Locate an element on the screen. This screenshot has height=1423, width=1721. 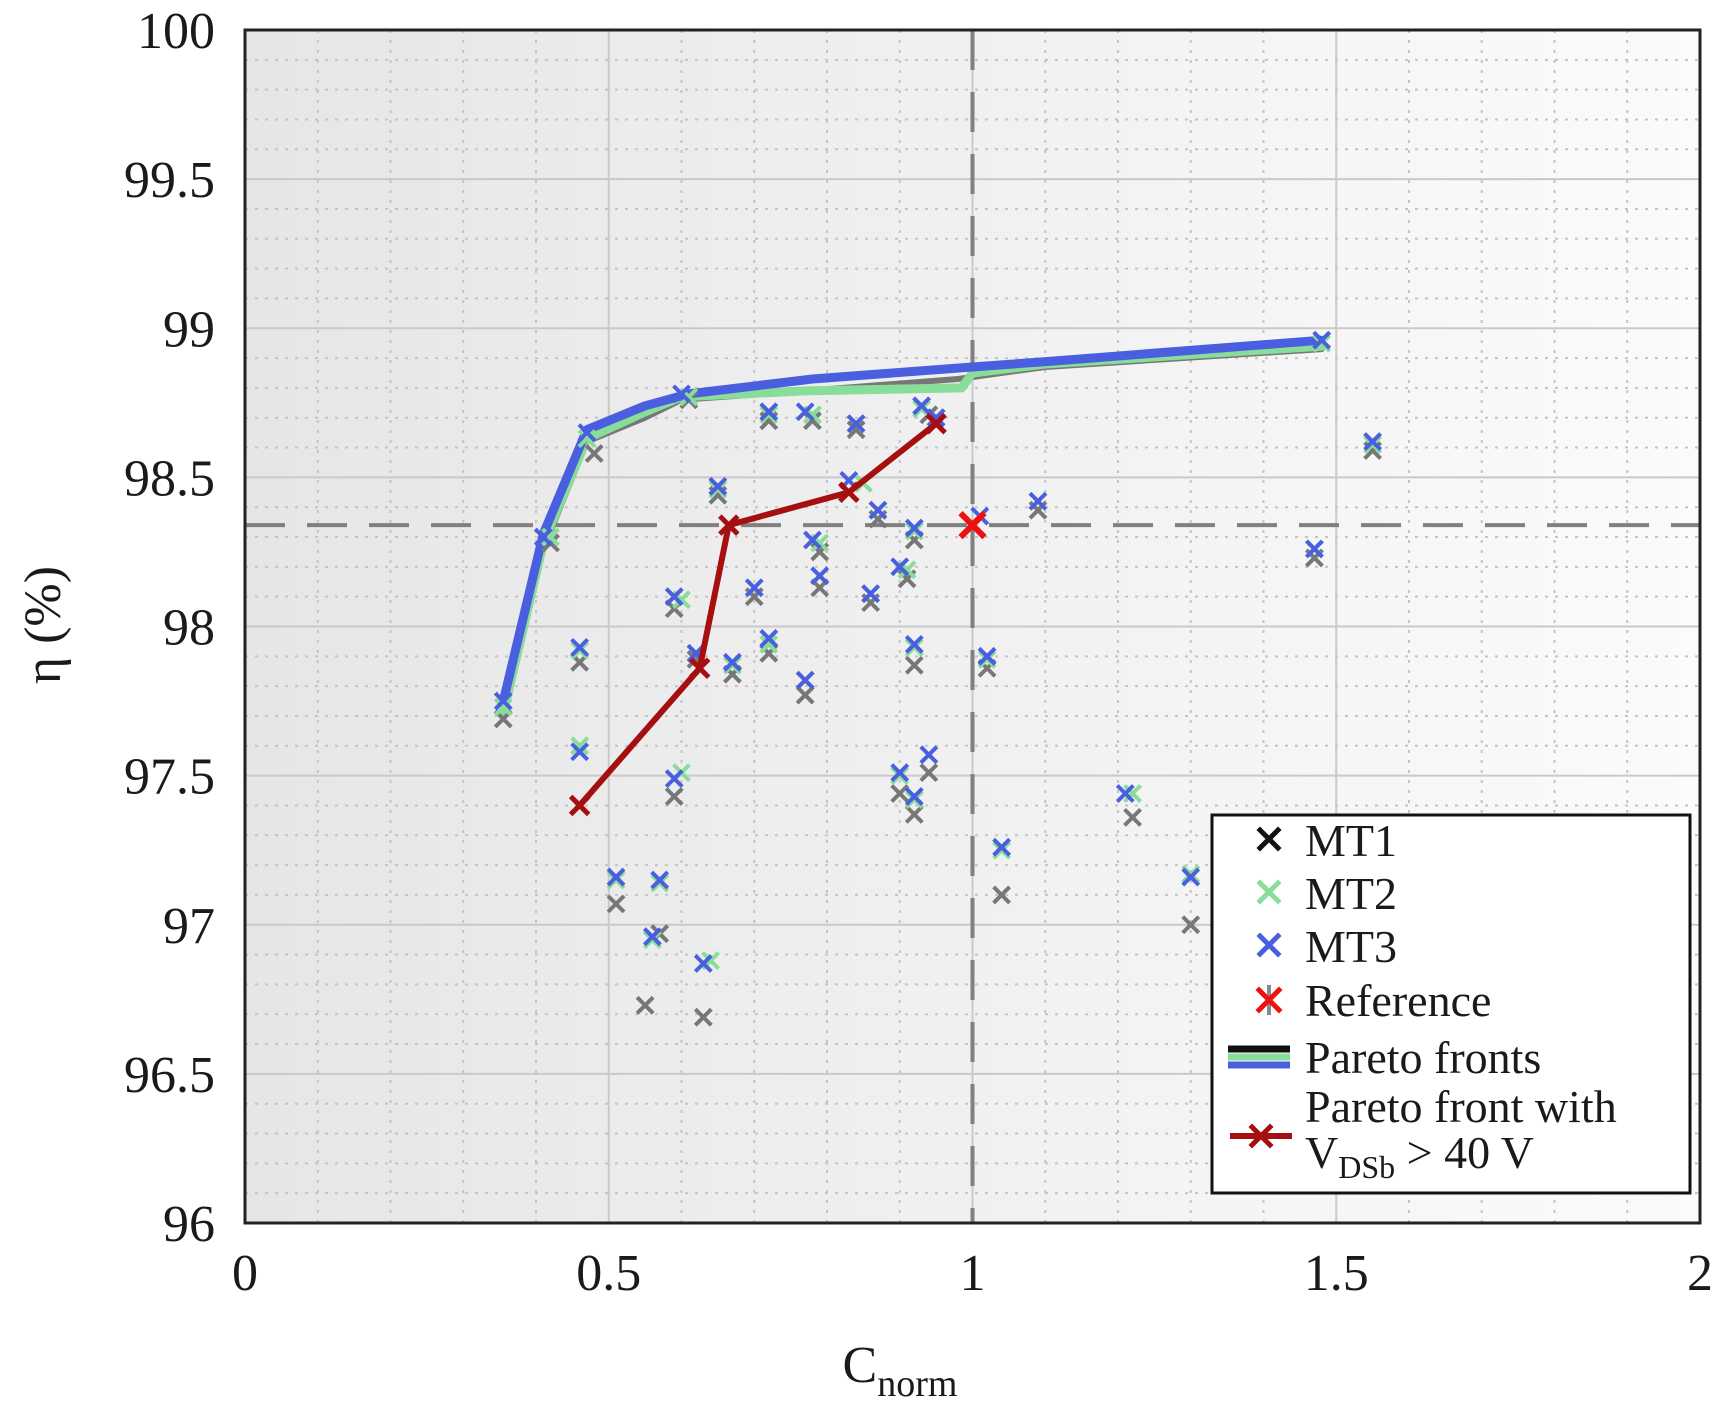
pareto-front-line is located at coordinates (912, 520).